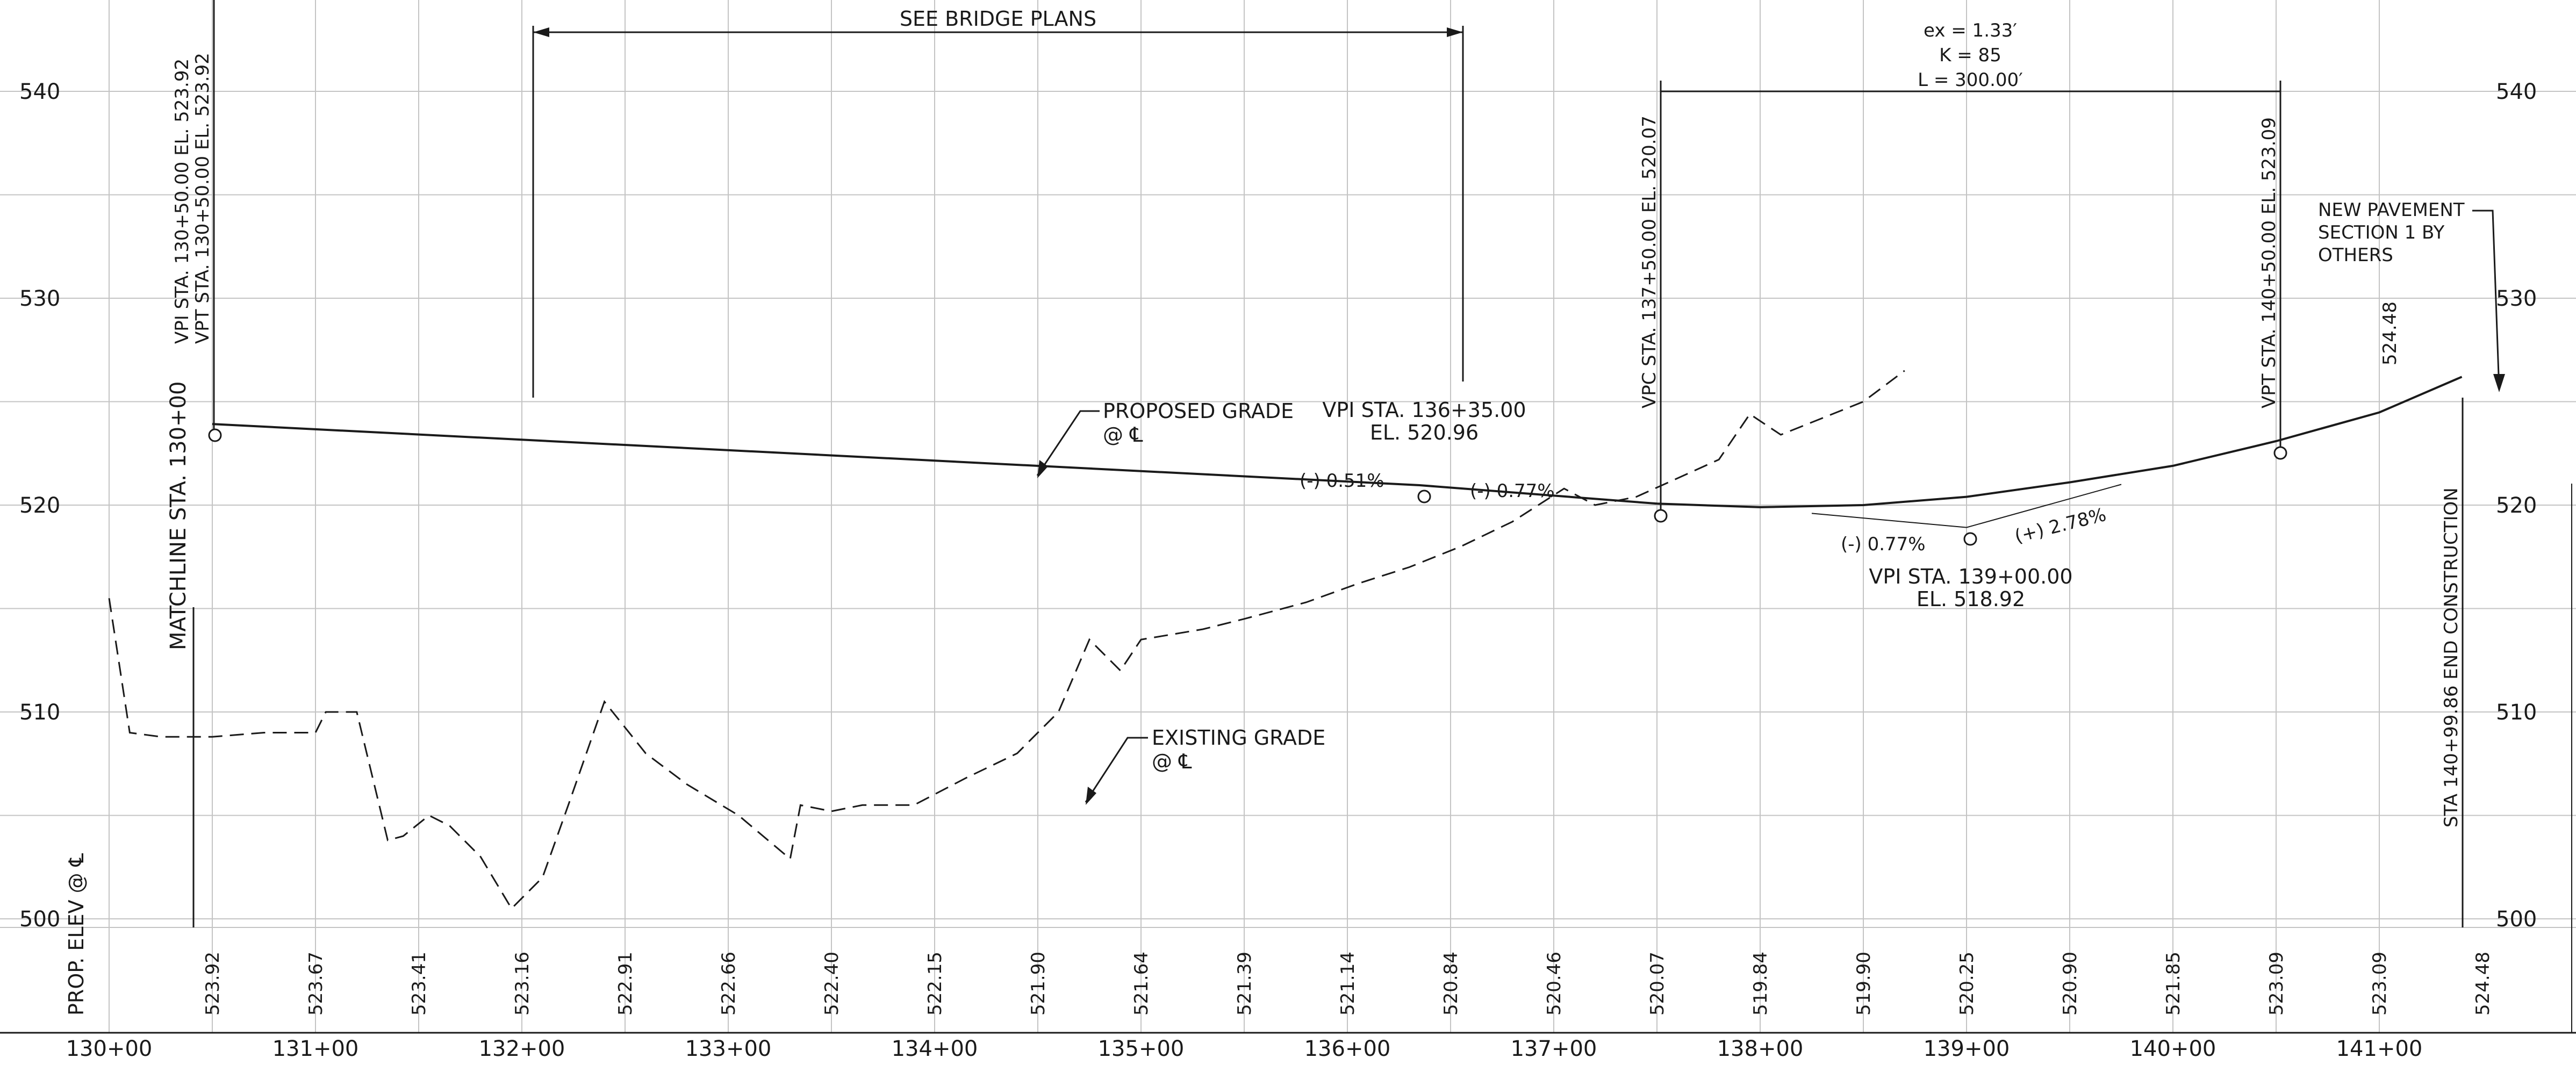 Image resolution: width=2576 pixels, height=1065 pixels. Describe the element at coordinates (1451, 984) in the screenshot. I see `prop-elevation-value: 520.84` at that location.